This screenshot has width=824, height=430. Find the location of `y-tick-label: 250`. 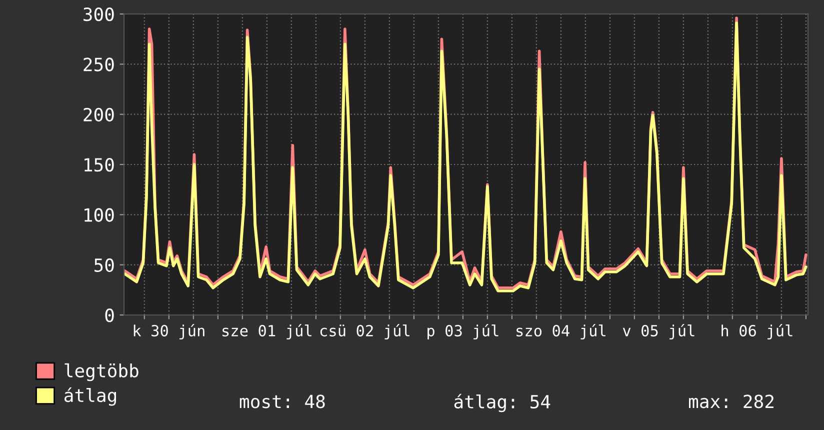

y-tick-label: 250 is located at coordinates (99, 65).